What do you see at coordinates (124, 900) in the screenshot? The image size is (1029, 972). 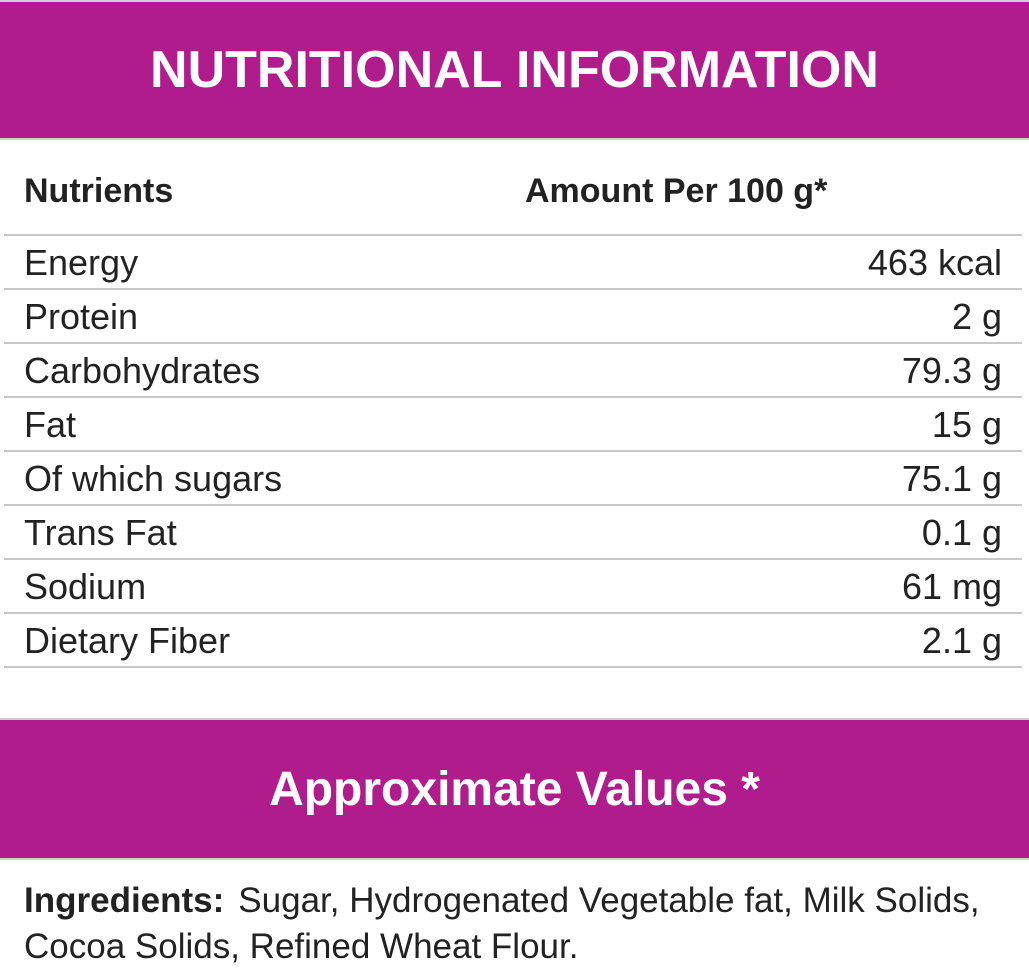 I see `ingredients-label: Ingredients:` at bounding box center [124, 900].